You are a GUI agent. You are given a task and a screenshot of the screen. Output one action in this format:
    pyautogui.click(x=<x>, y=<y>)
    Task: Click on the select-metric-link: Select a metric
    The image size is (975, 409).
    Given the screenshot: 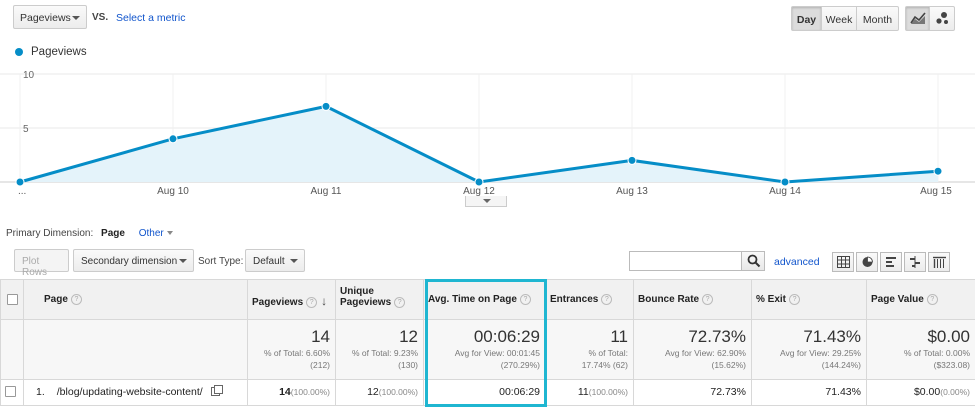 What is the action you would take?
    pyautogui.click(x=151, y=18)
    